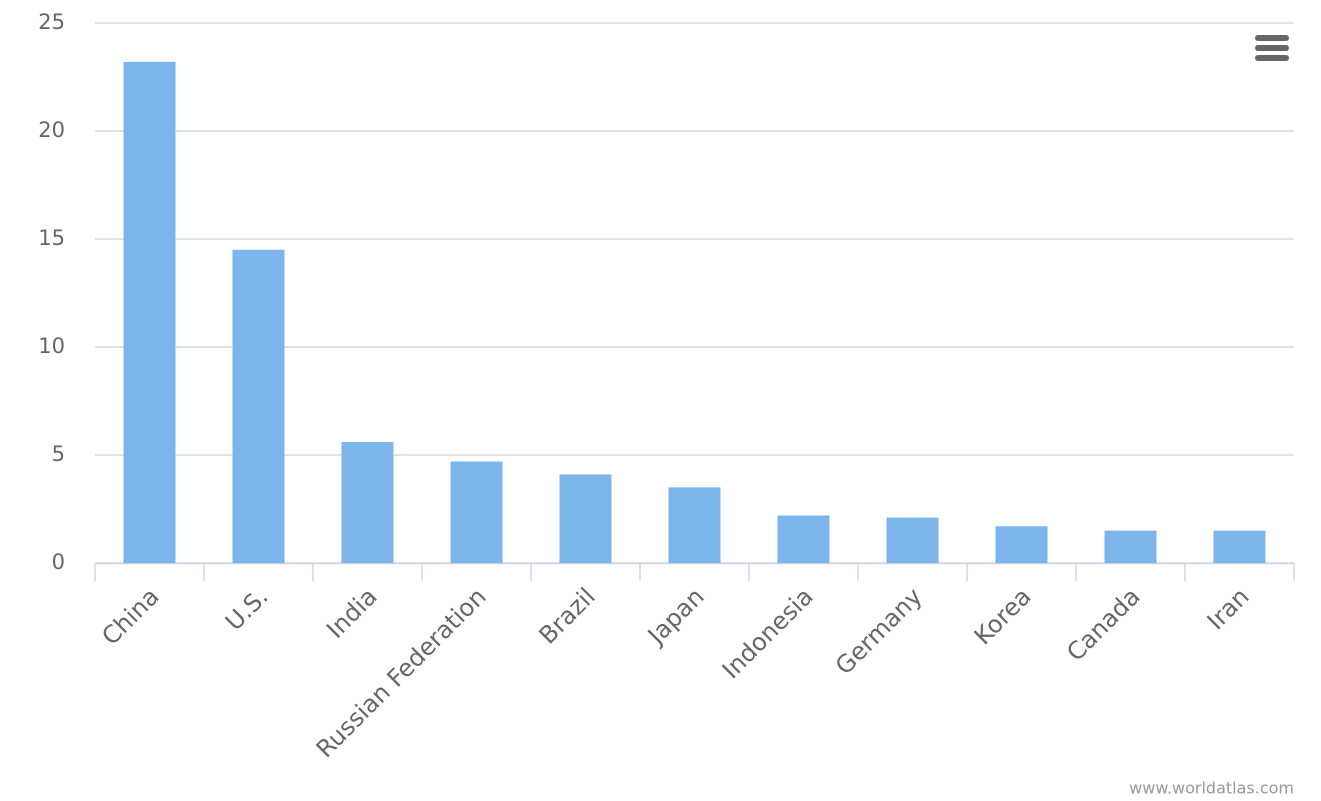  Describe the element at coordinates (1003, 616) in the screenshot. I see `x-tick-label: Korea` at that location.